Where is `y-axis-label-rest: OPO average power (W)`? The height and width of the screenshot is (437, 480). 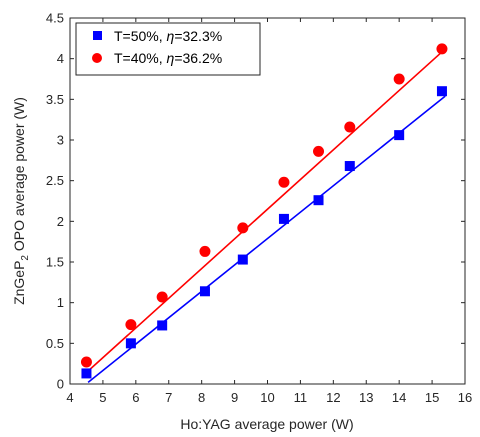
y-axis-label-rest: OPO average power (W) is located at coordinates (19, 176).